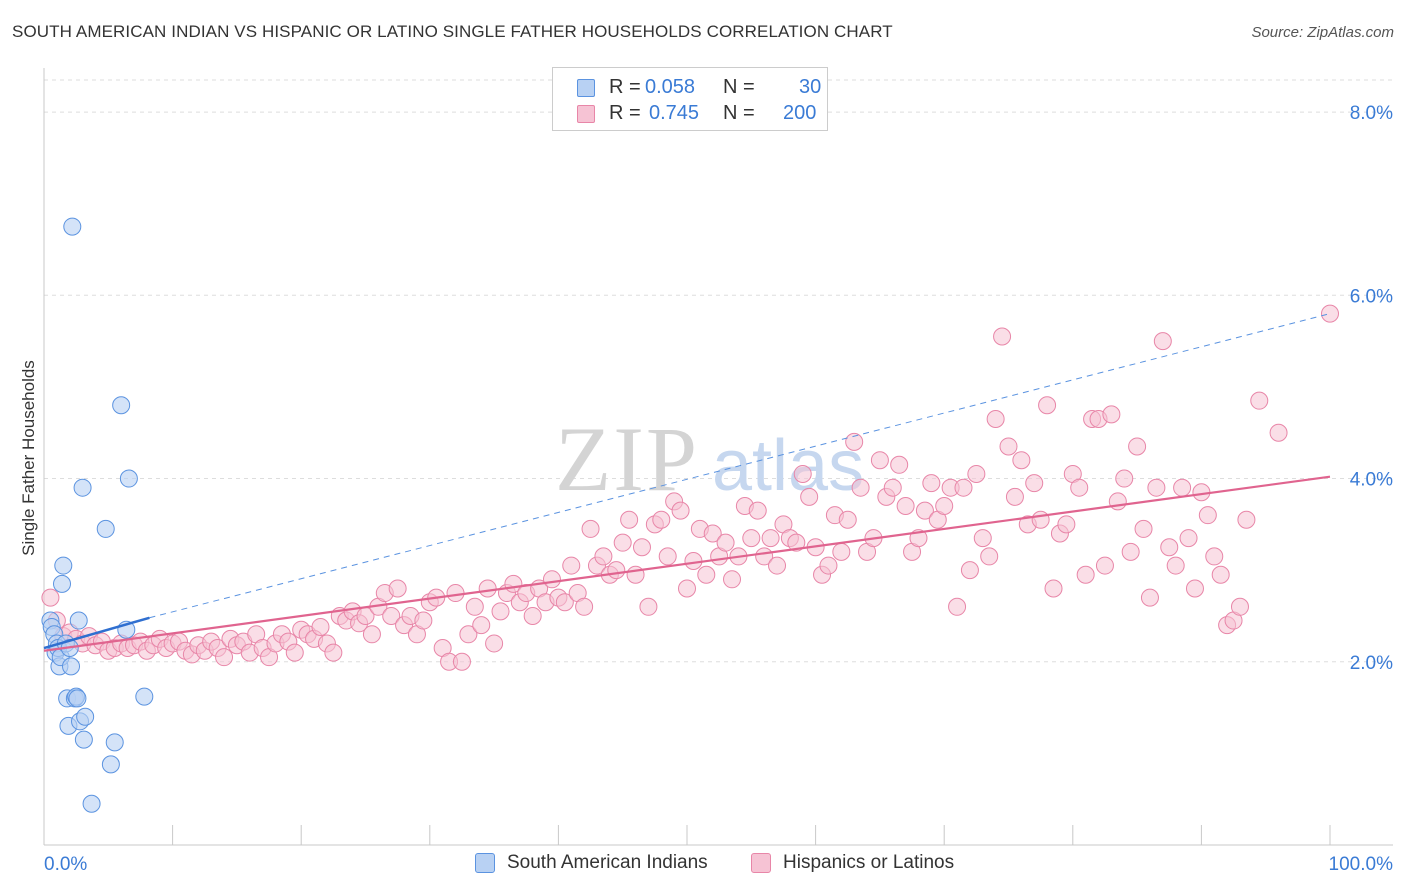  Describe the element at coordinates (670, 87) in the screenshot. I see `r-value: 0.058` at that location.